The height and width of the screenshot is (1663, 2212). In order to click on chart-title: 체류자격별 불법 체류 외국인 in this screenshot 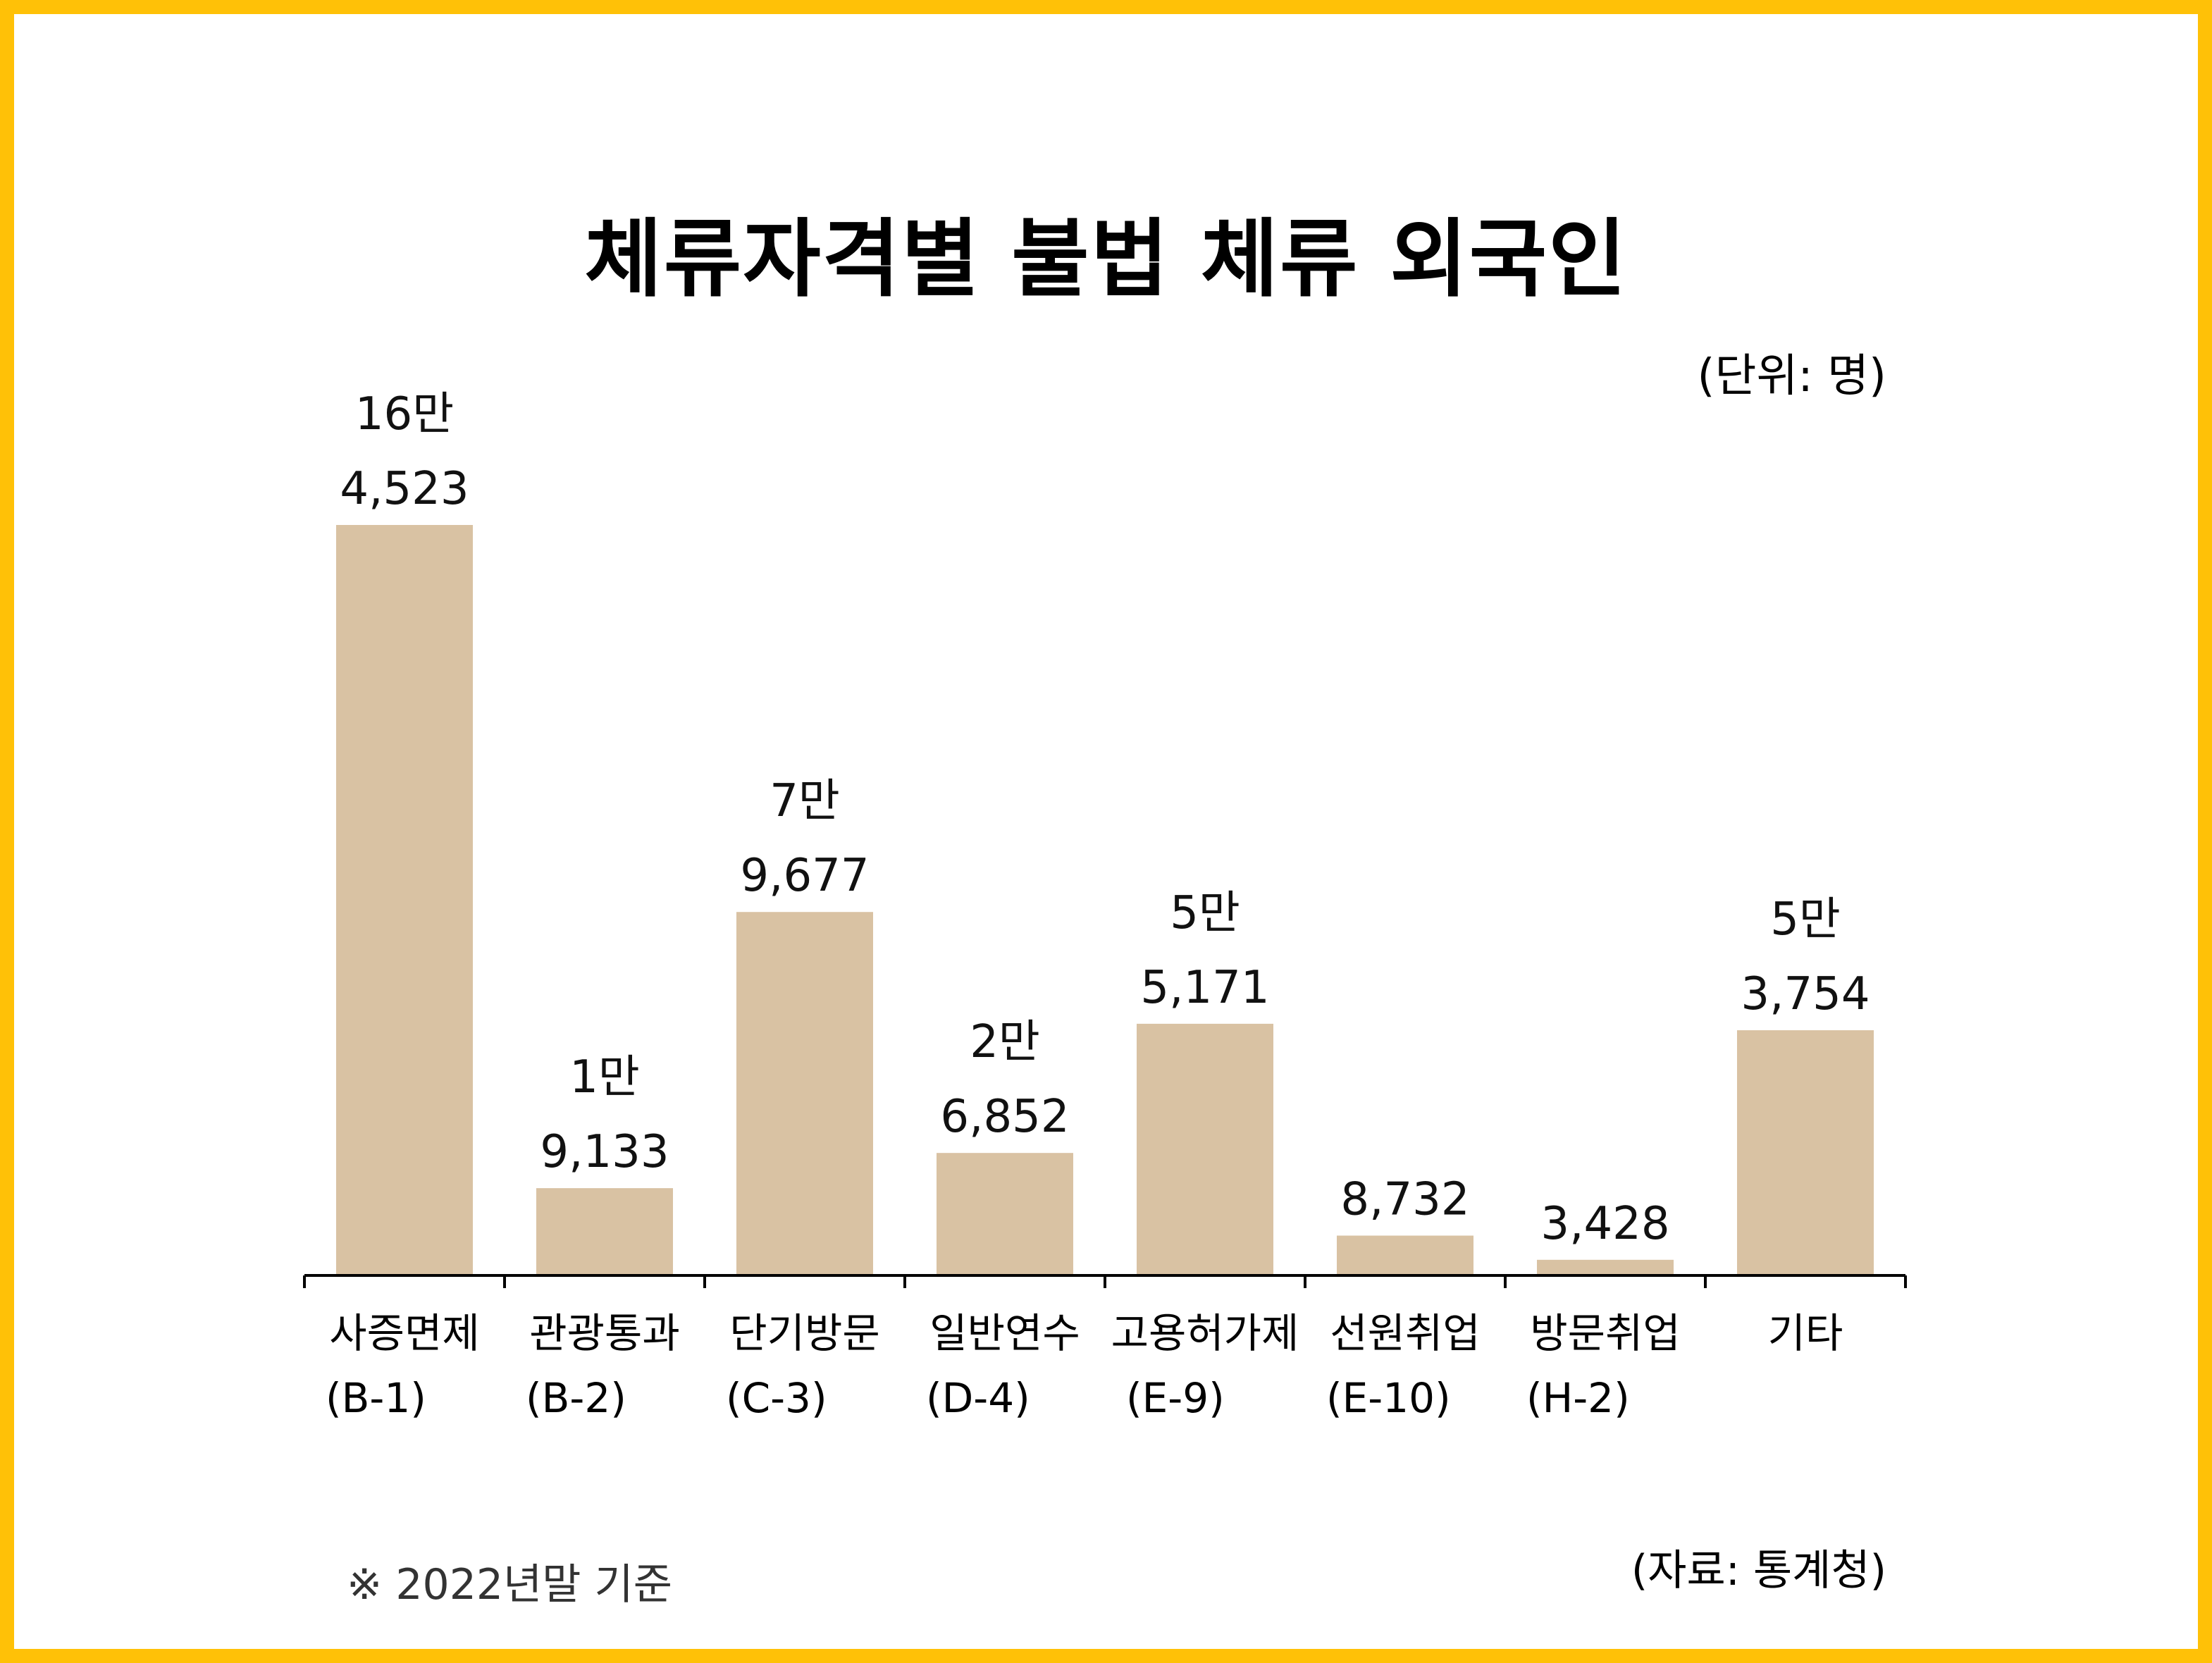, I will do `click(1106, 260)`.